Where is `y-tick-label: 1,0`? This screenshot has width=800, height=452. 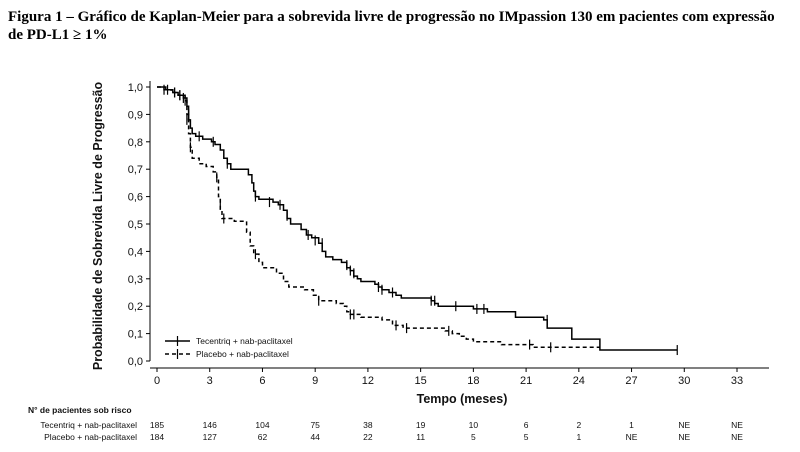
y-tick-label: 1,0 is located at coordinates (135, 88).